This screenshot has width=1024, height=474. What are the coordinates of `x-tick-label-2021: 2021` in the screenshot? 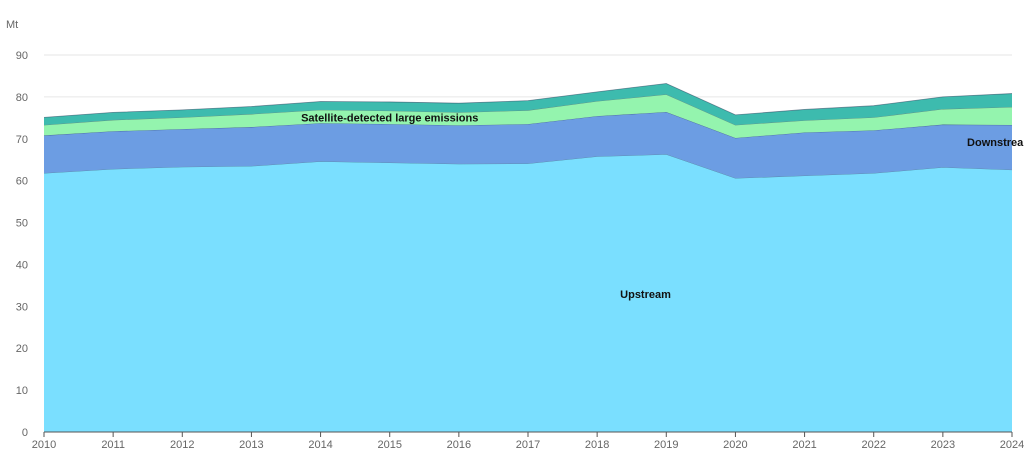 It's located at (804, 445).